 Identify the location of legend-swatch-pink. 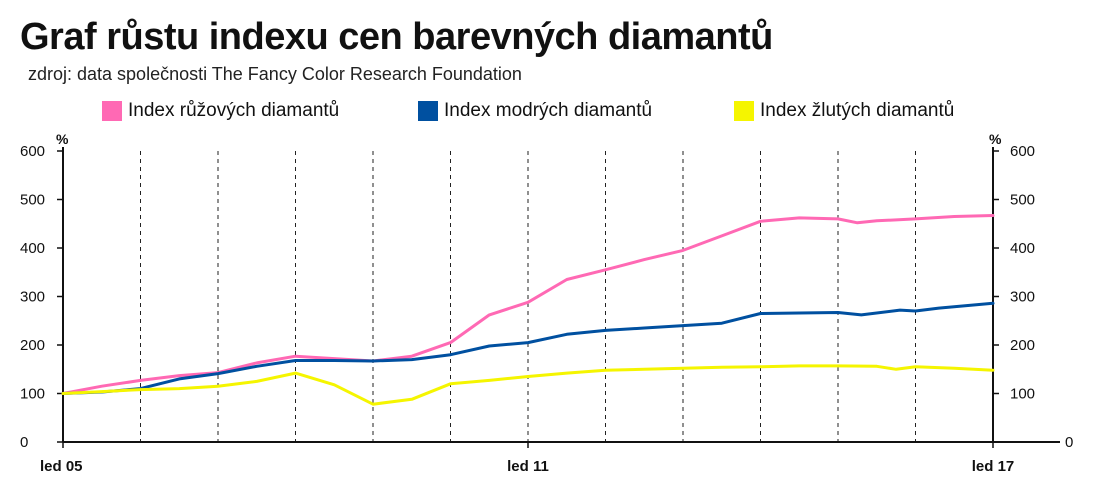
(112, 111).